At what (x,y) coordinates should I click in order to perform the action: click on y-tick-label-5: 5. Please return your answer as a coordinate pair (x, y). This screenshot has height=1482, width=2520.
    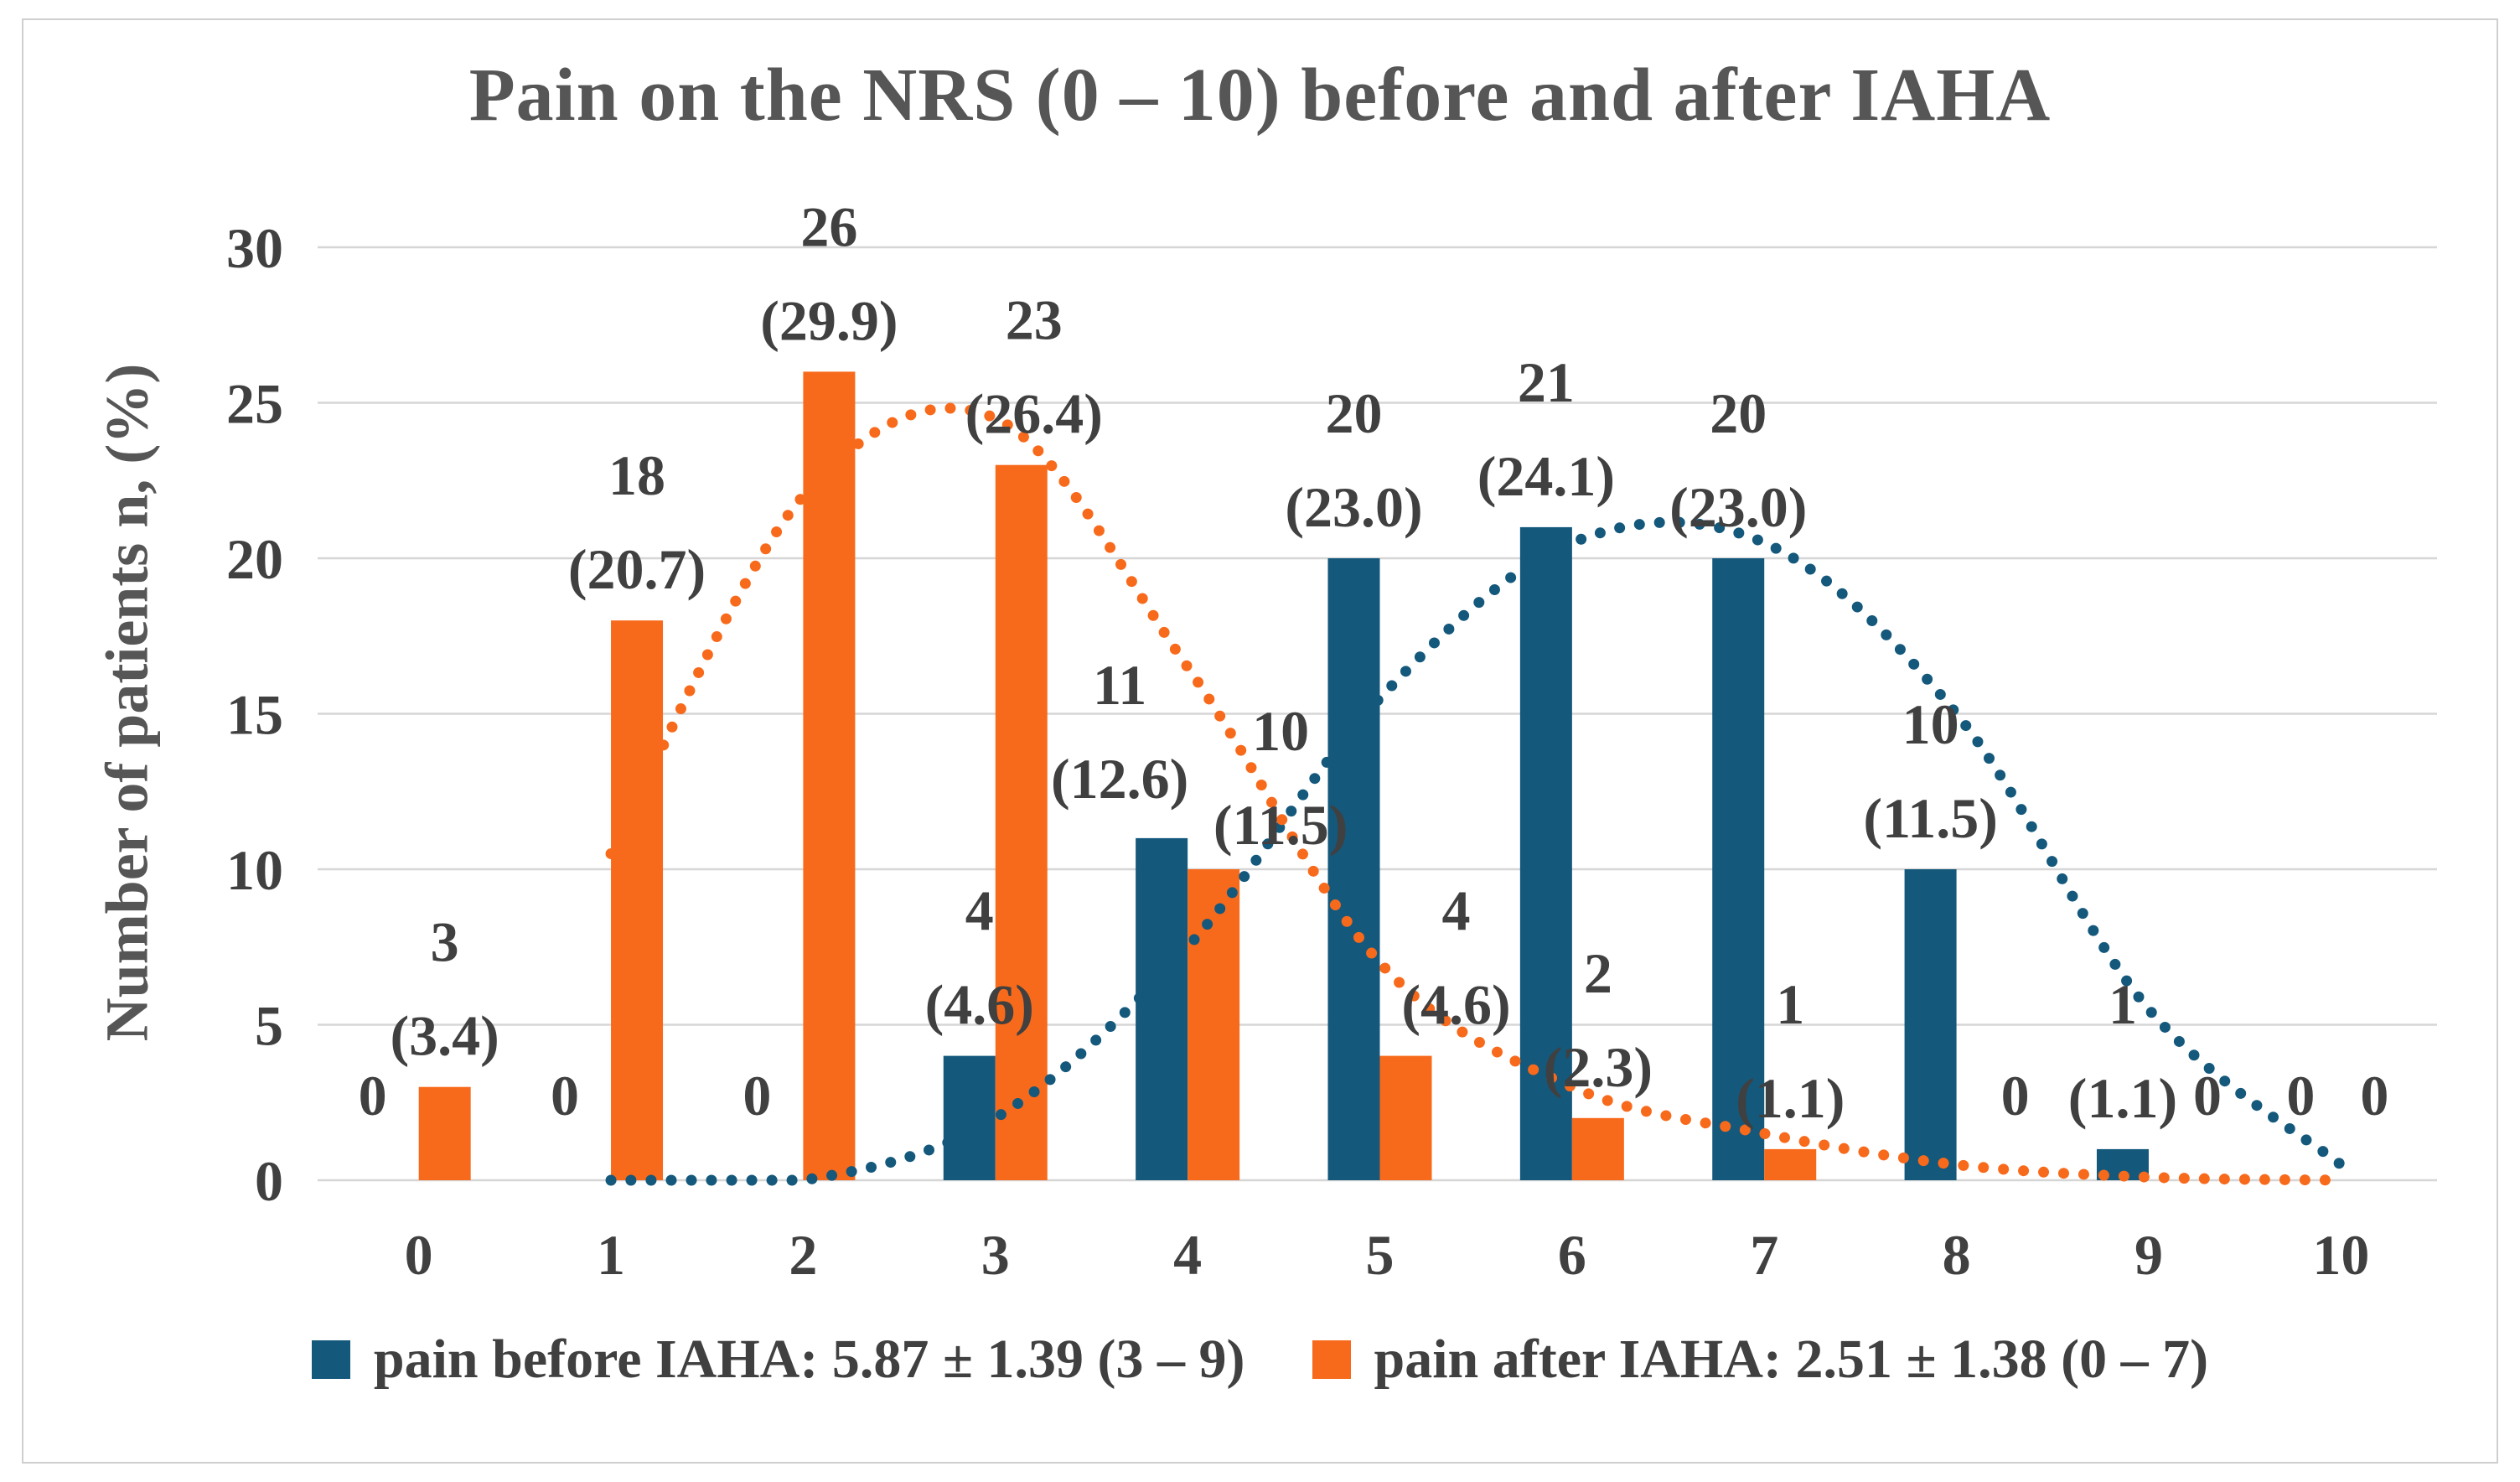
    Looking at the image, I should click on (269, 1026).